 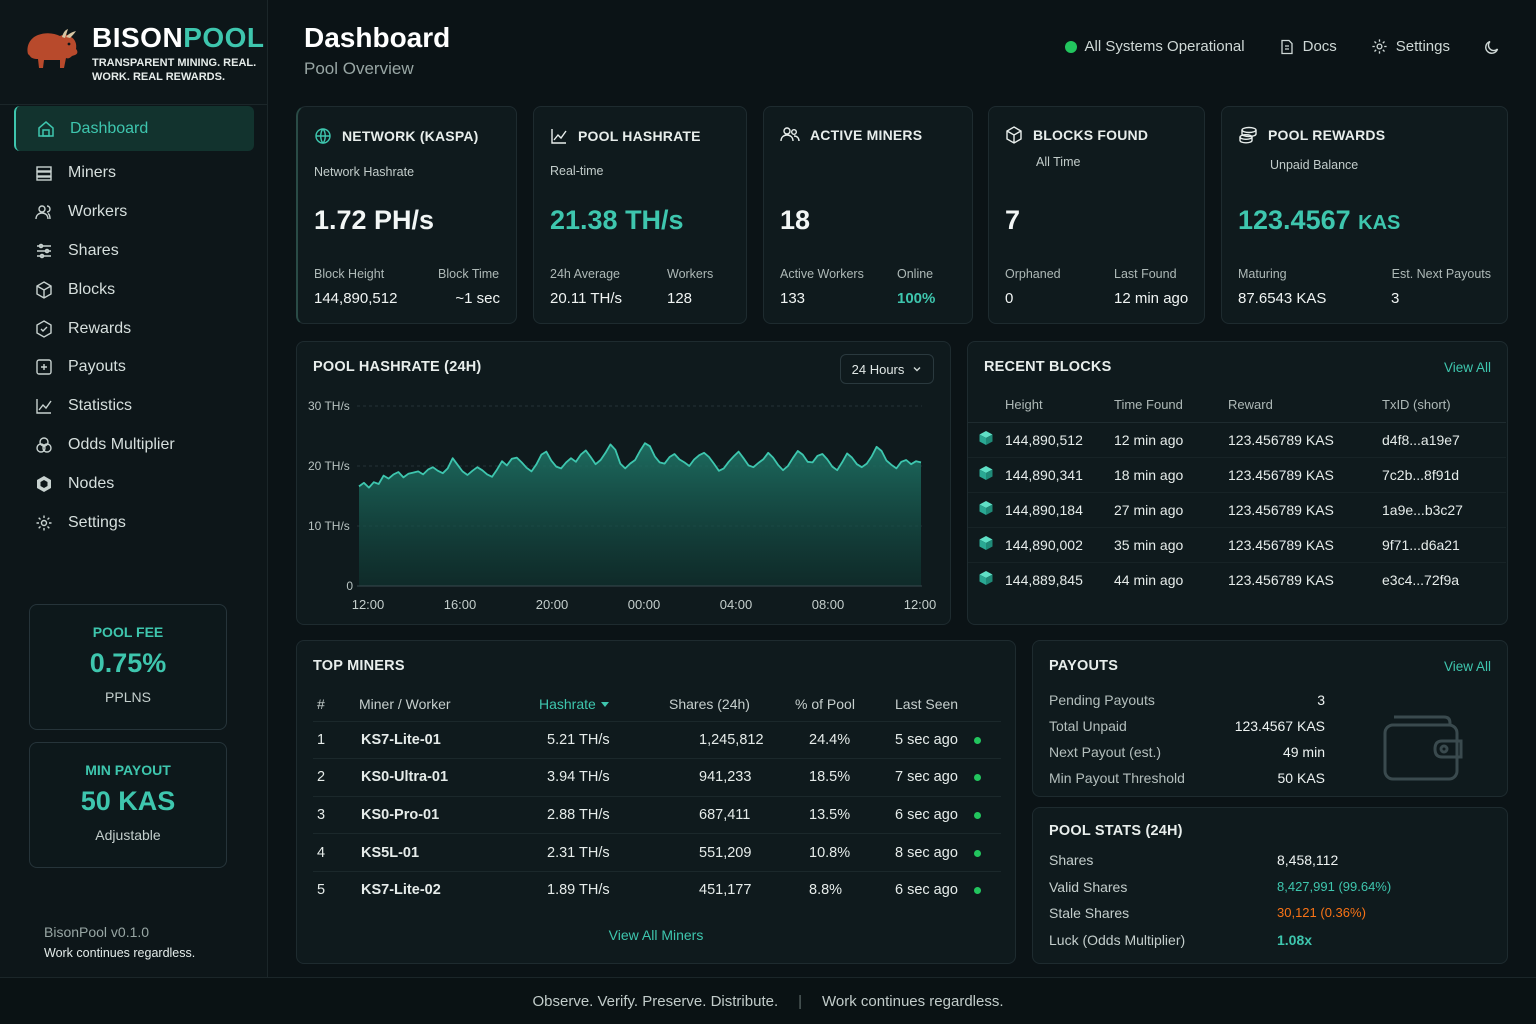 What do you see at coordinates (44, 367) in the screenshot?
I see `payouts-icon` at bounding box center [44, 367].